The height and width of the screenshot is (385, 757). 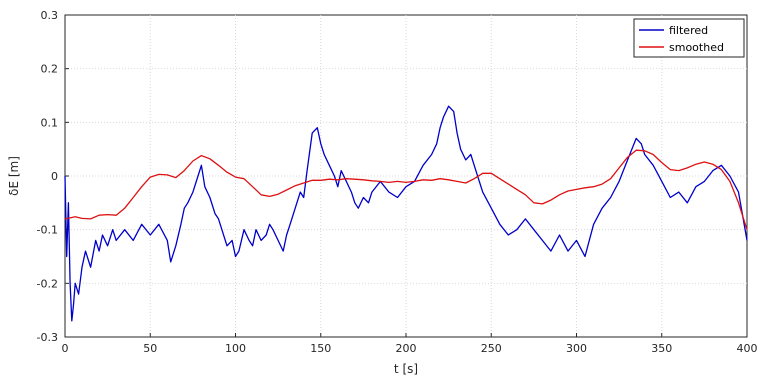 I want to click on y-axis-label: δE [m], so click(x=14, y=176).